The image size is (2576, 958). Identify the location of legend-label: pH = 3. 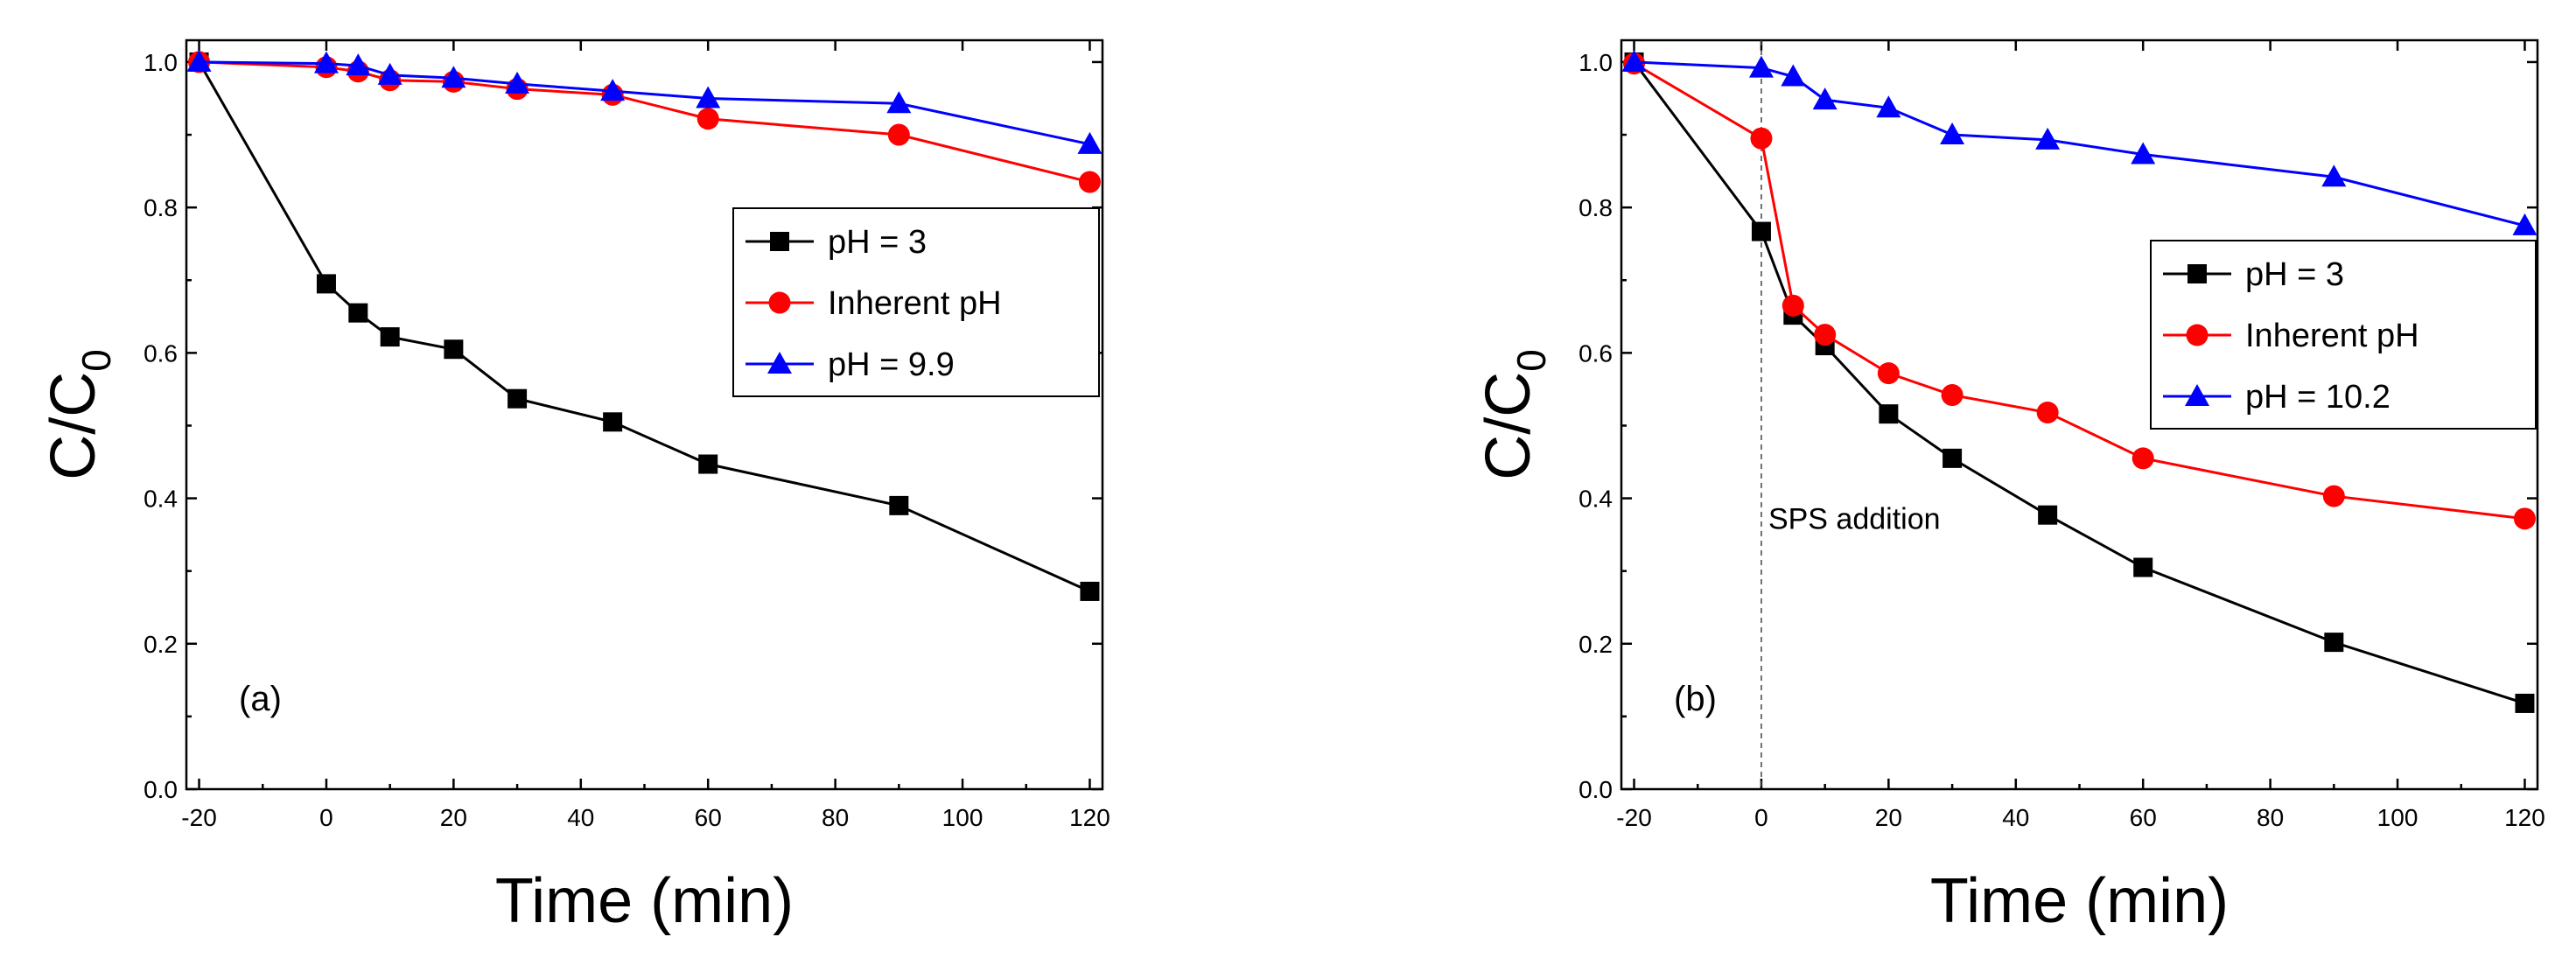
(877, 242).